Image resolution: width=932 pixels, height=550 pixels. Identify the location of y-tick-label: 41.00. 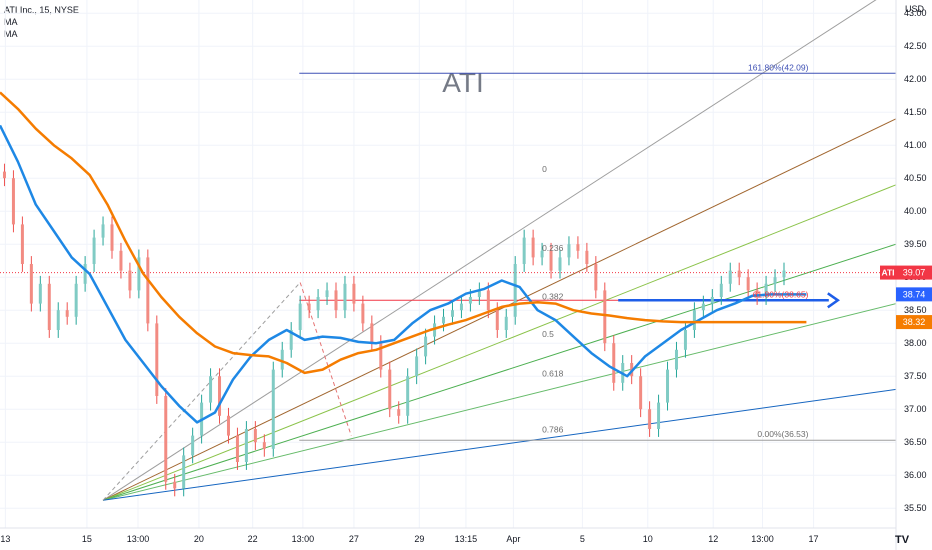
(915, 145).